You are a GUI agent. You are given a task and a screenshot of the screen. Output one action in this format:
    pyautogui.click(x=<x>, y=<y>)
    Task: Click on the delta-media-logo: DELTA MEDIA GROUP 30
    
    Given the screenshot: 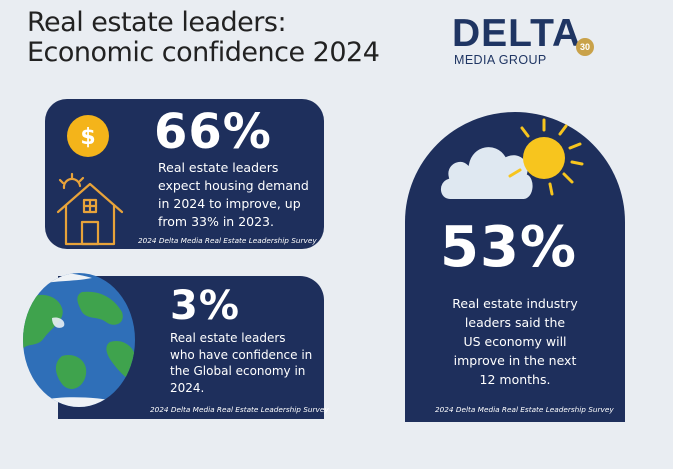 What is the action you would take?
    pyautogui.click(x=532, y=42)
    